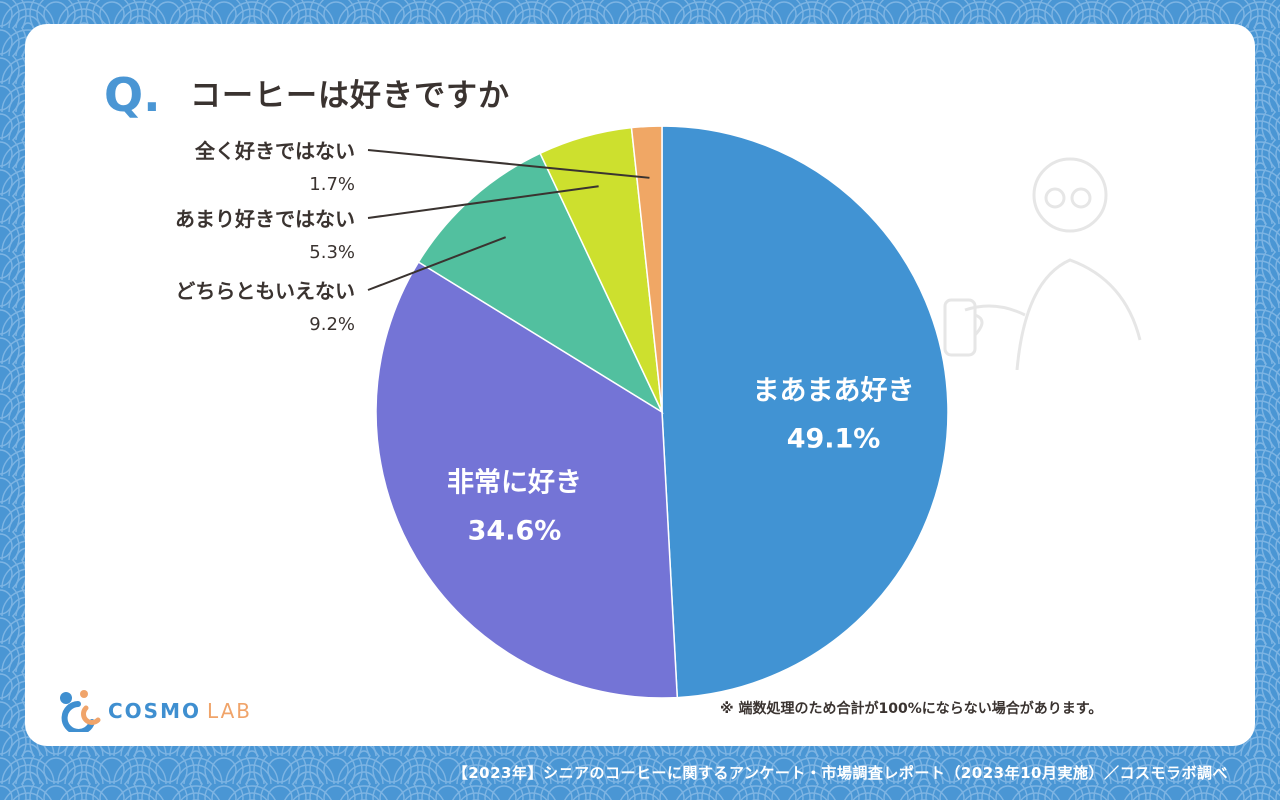  Describe the element at coordinates (332, 252) in the screenshot. I see `callout-value-3: 5.3%` at that location.